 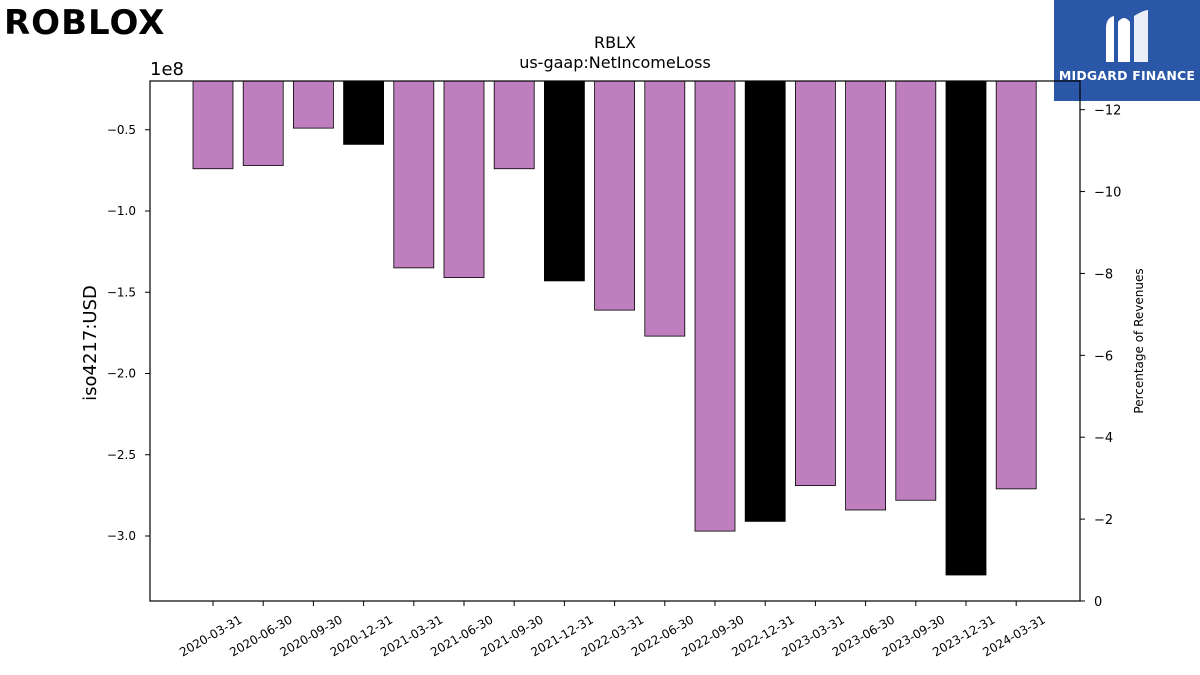 What do you see at coordinates (1103, 520) in the screenshot?
I see `y2-tick-label: −2` at bounding box center [1103, 520].